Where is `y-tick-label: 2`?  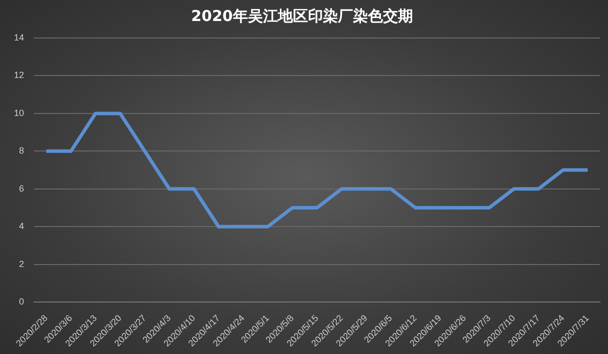 y-tick-label: 2 is located at coordinates (21, 263).